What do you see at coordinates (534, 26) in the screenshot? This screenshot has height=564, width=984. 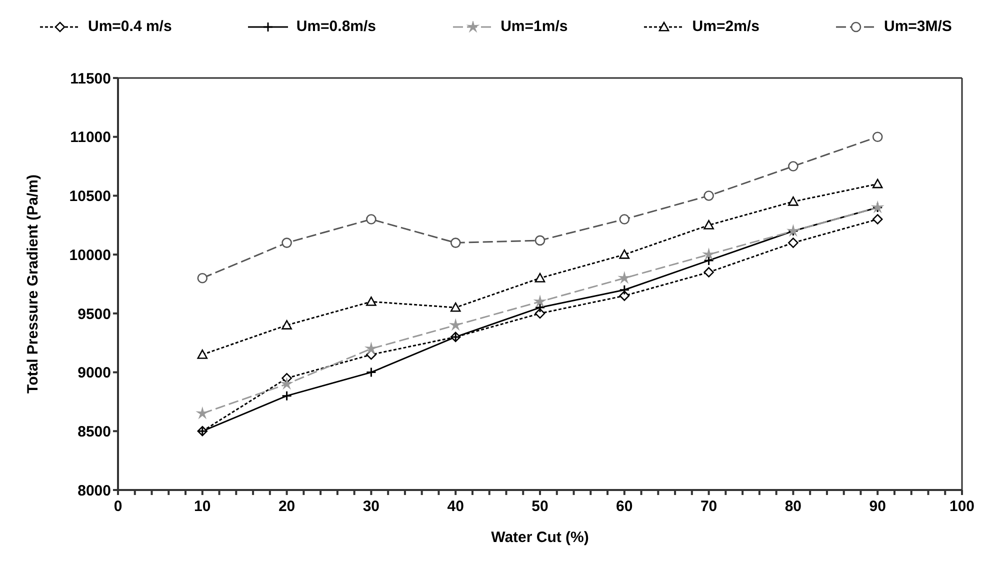 I see `legend-label: Um=1m/s` at bounding box center [534, 26].